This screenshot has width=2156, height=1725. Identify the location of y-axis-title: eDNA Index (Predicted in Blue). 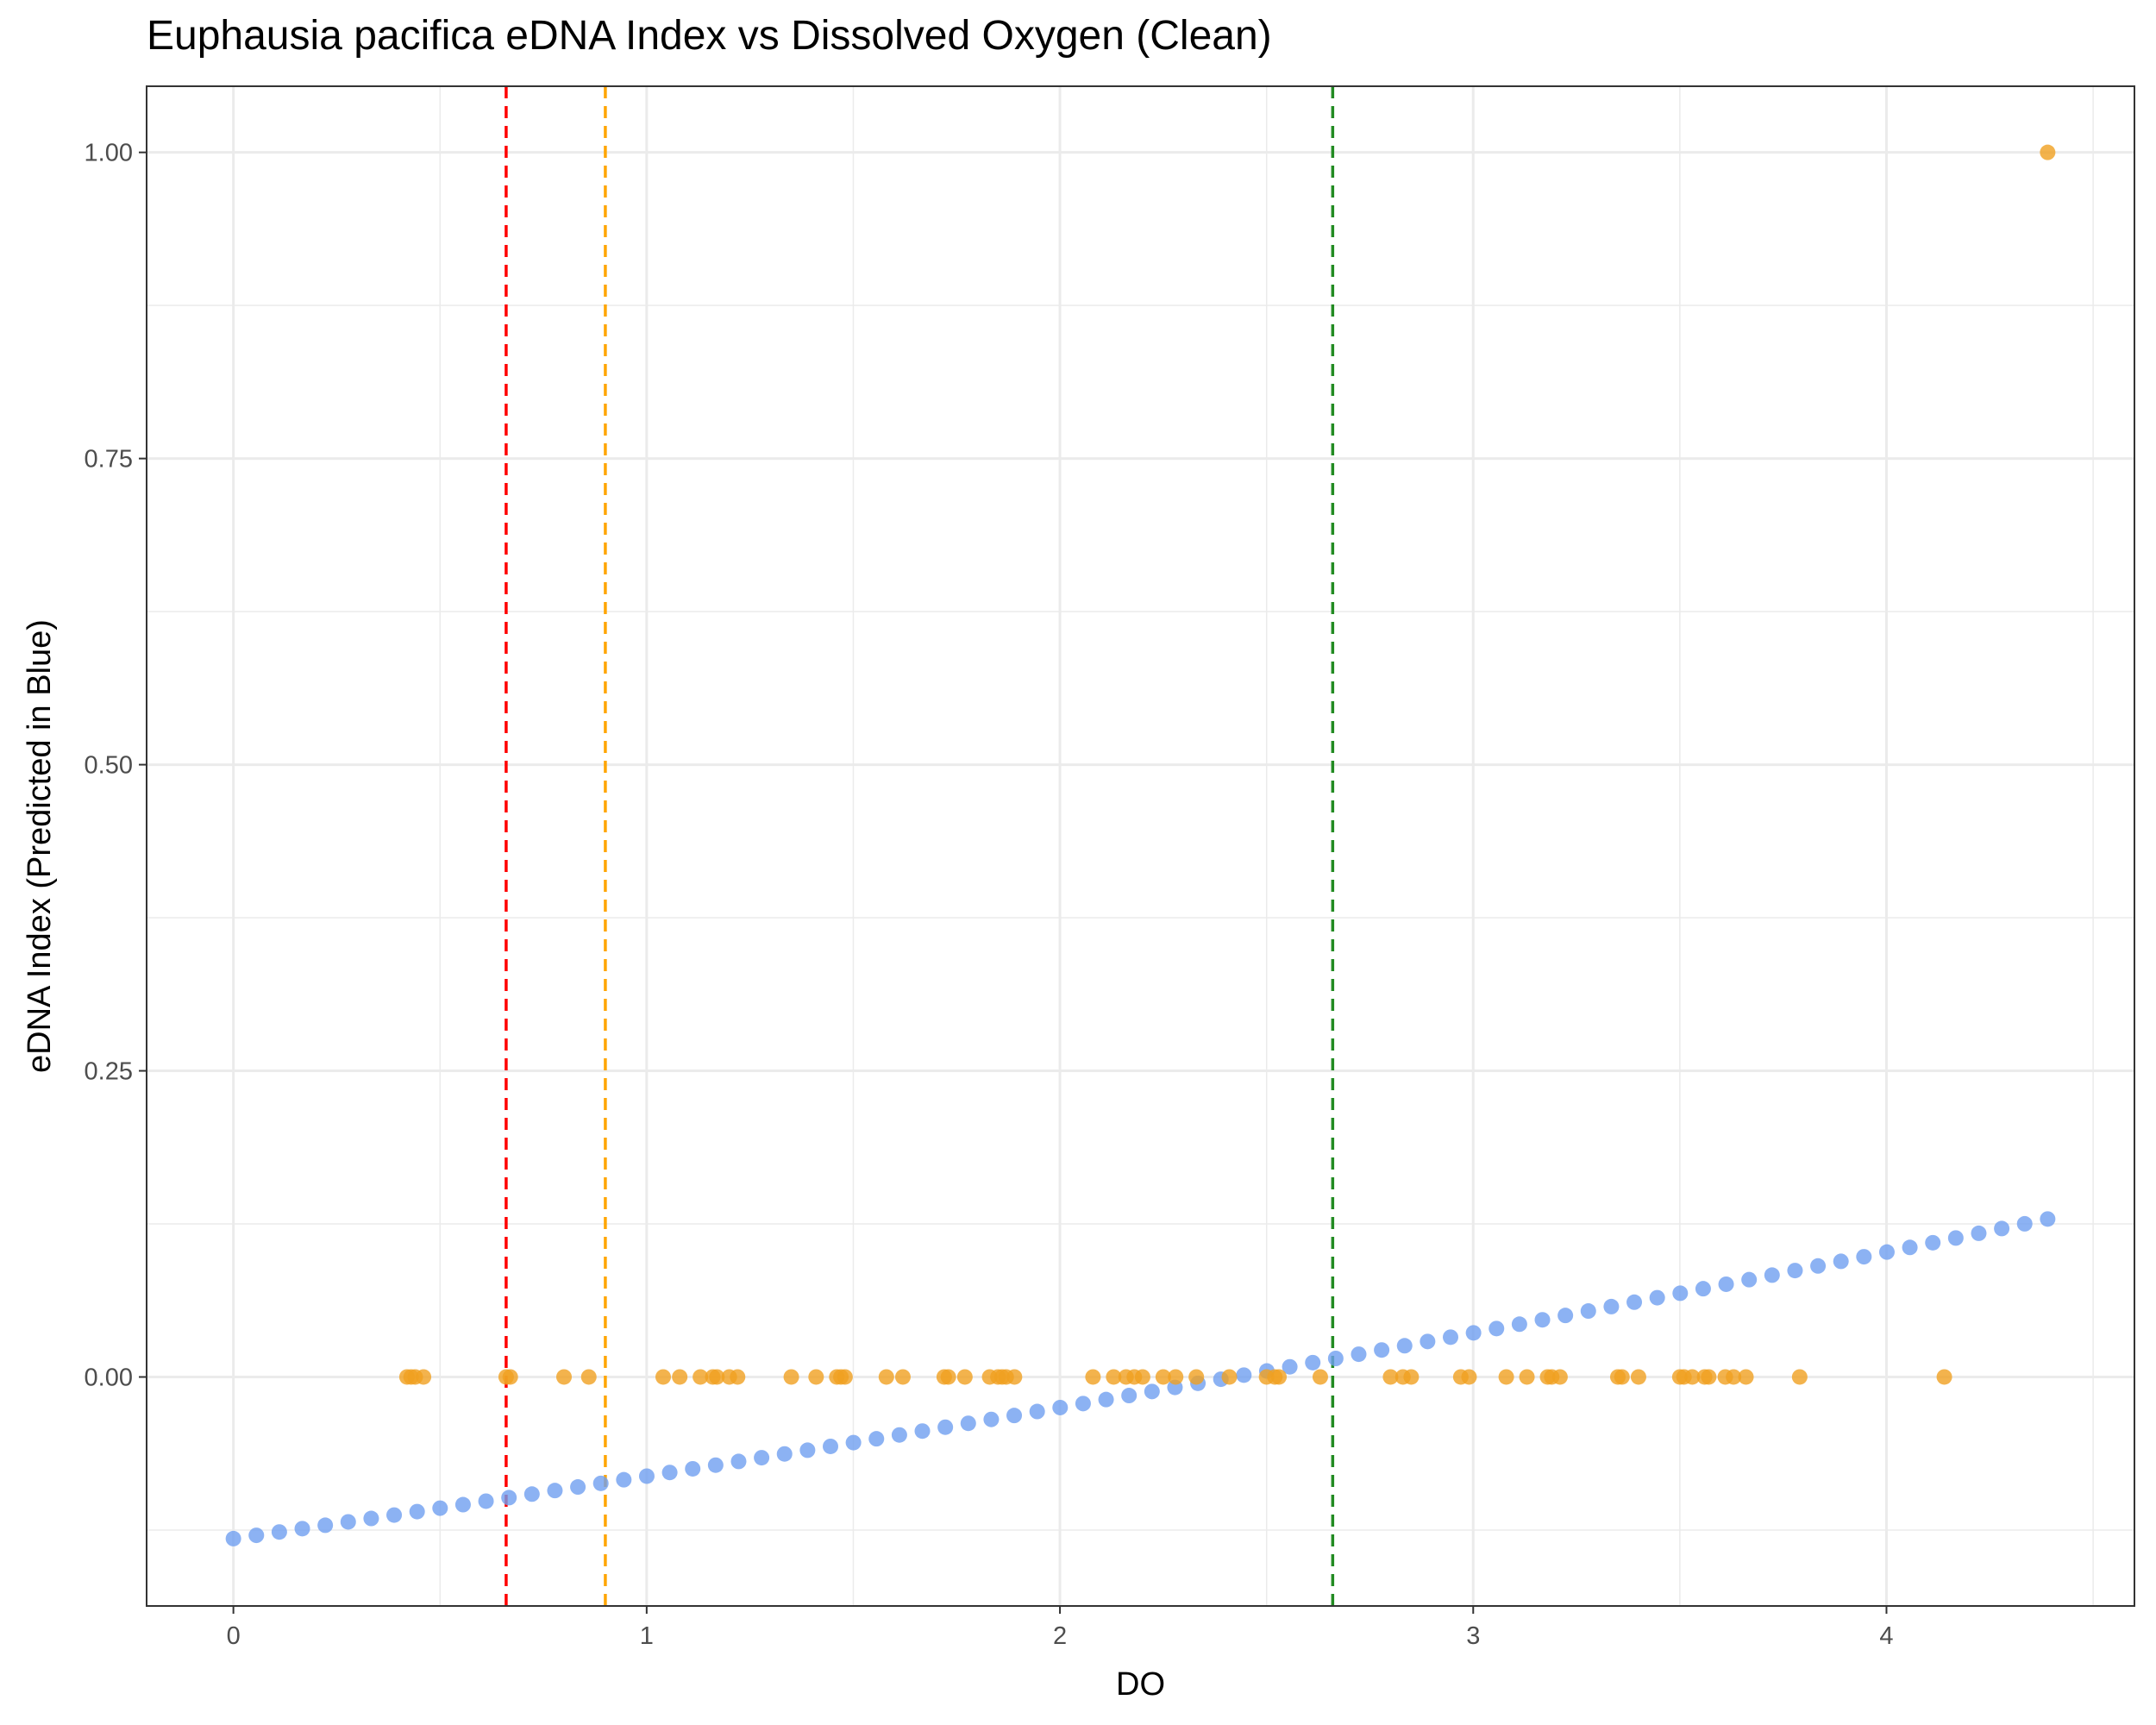
(40, 846).